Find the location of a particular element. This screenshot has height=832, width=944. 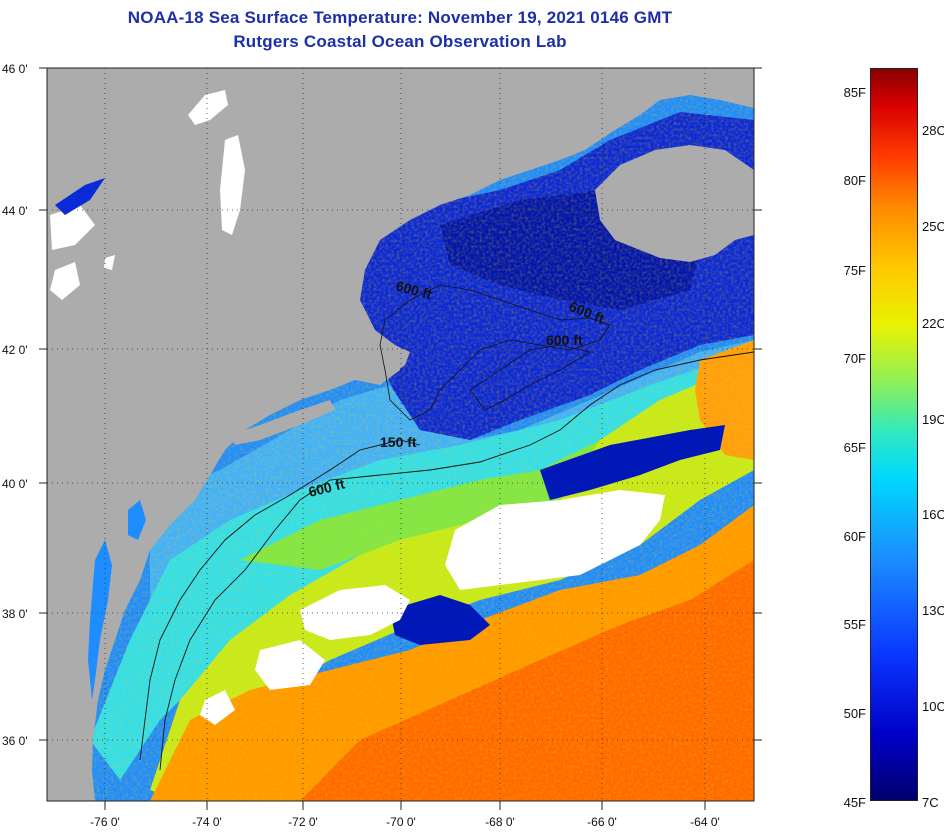

land-cape-cod is located at coordinates (390, 358).